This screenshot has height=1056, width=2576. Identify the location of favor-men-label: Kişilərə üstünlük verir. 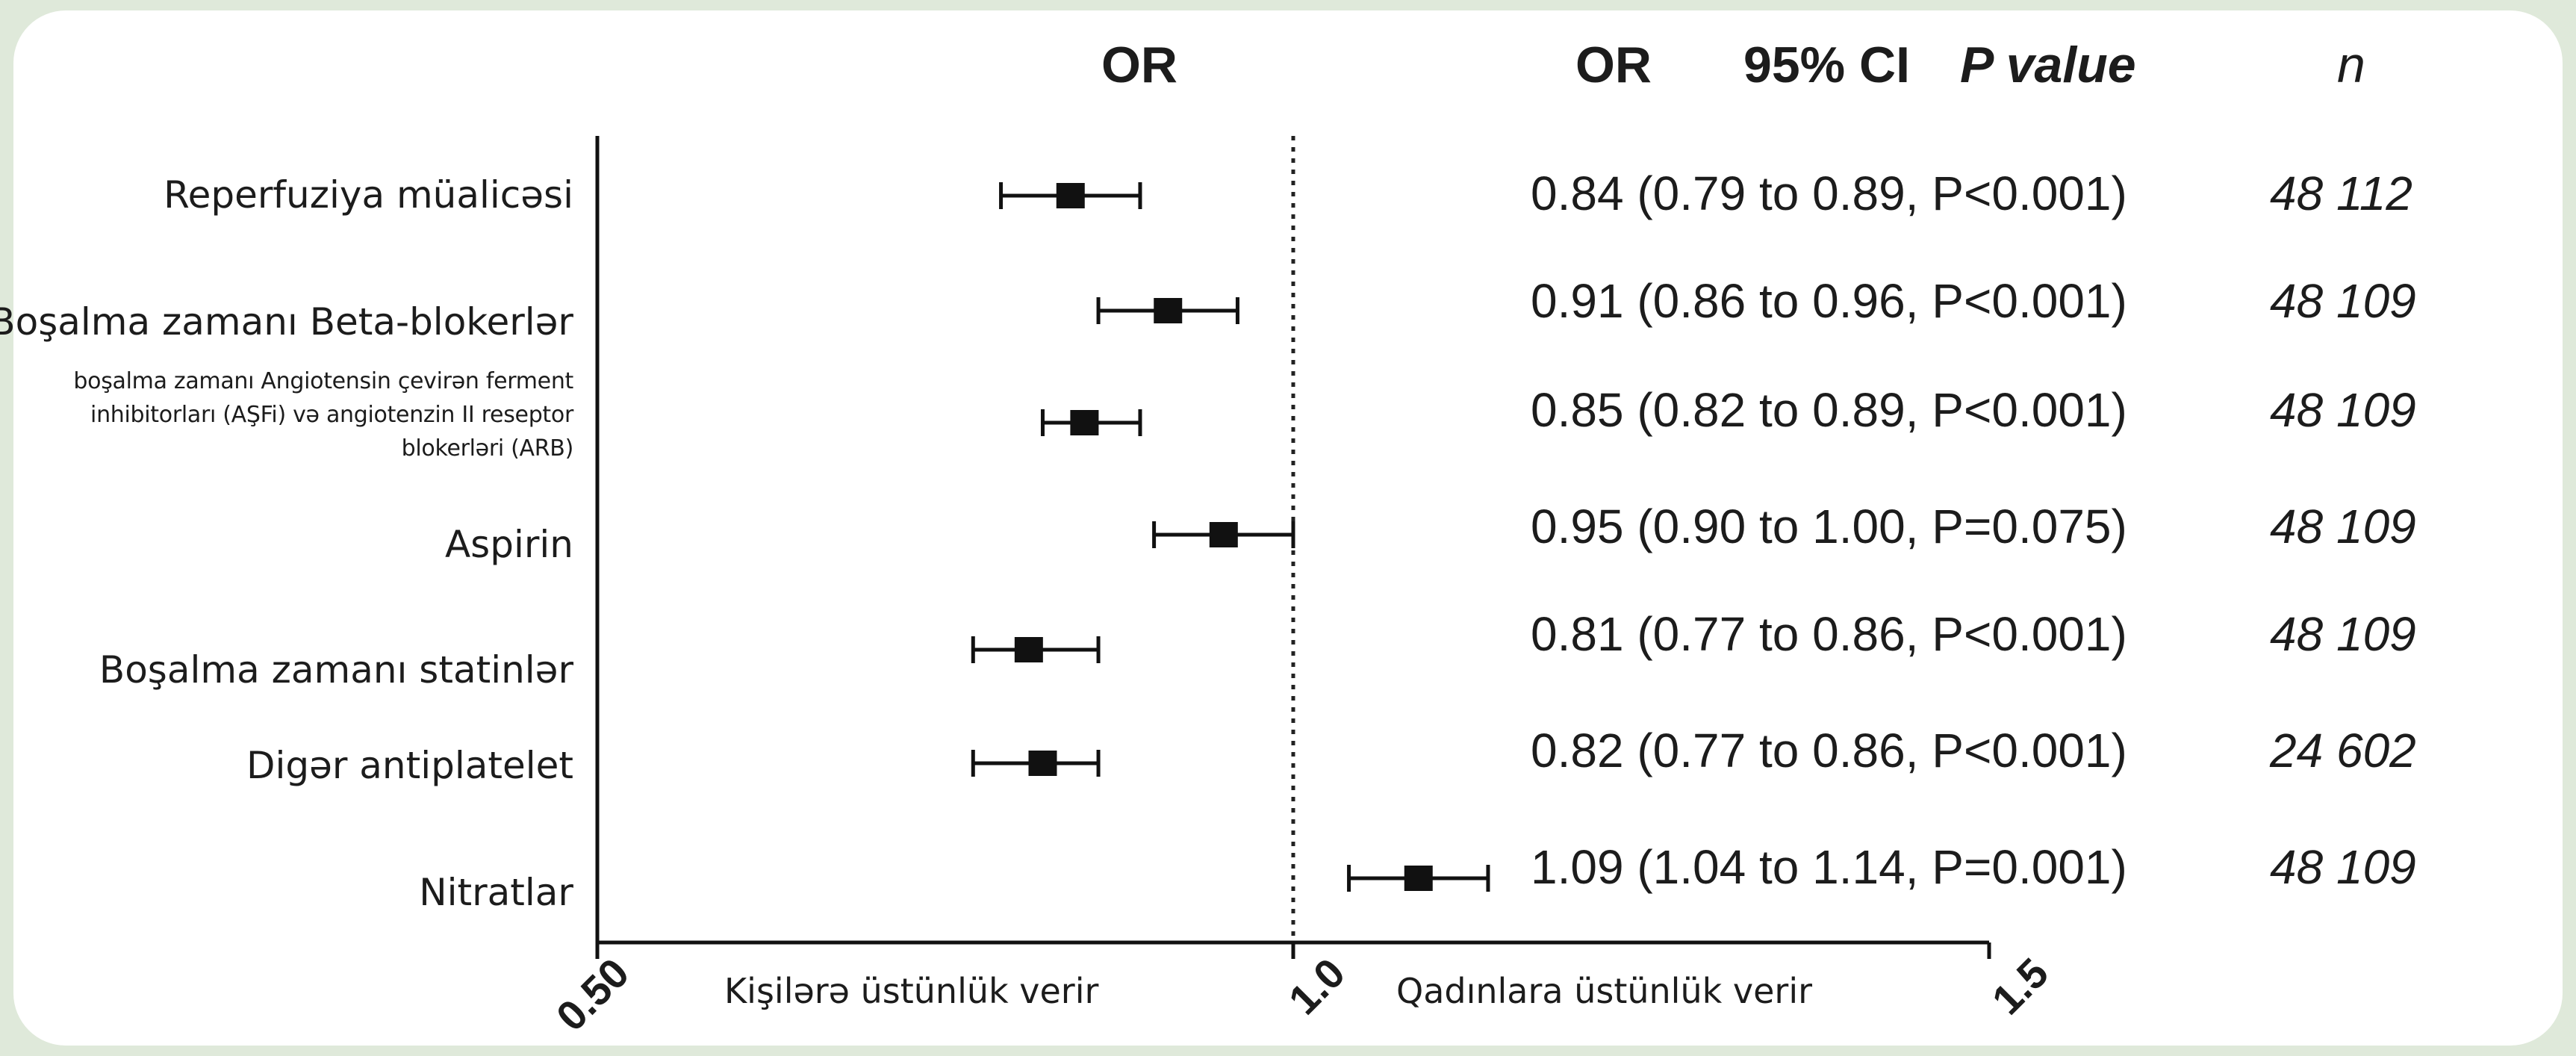
(911, 991).